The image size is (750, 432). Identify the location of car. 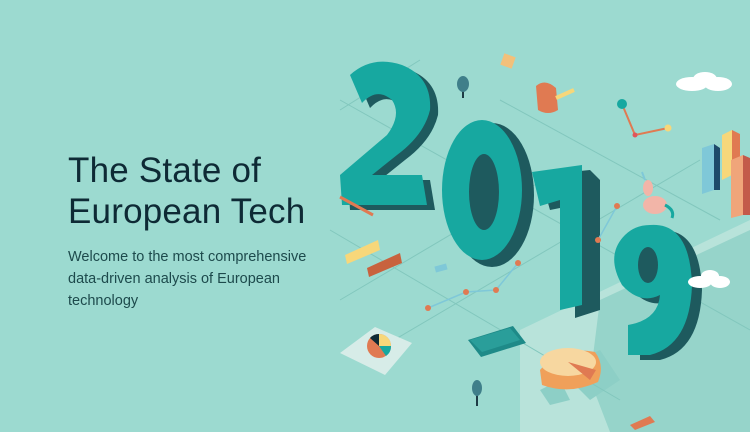
(642, 423).